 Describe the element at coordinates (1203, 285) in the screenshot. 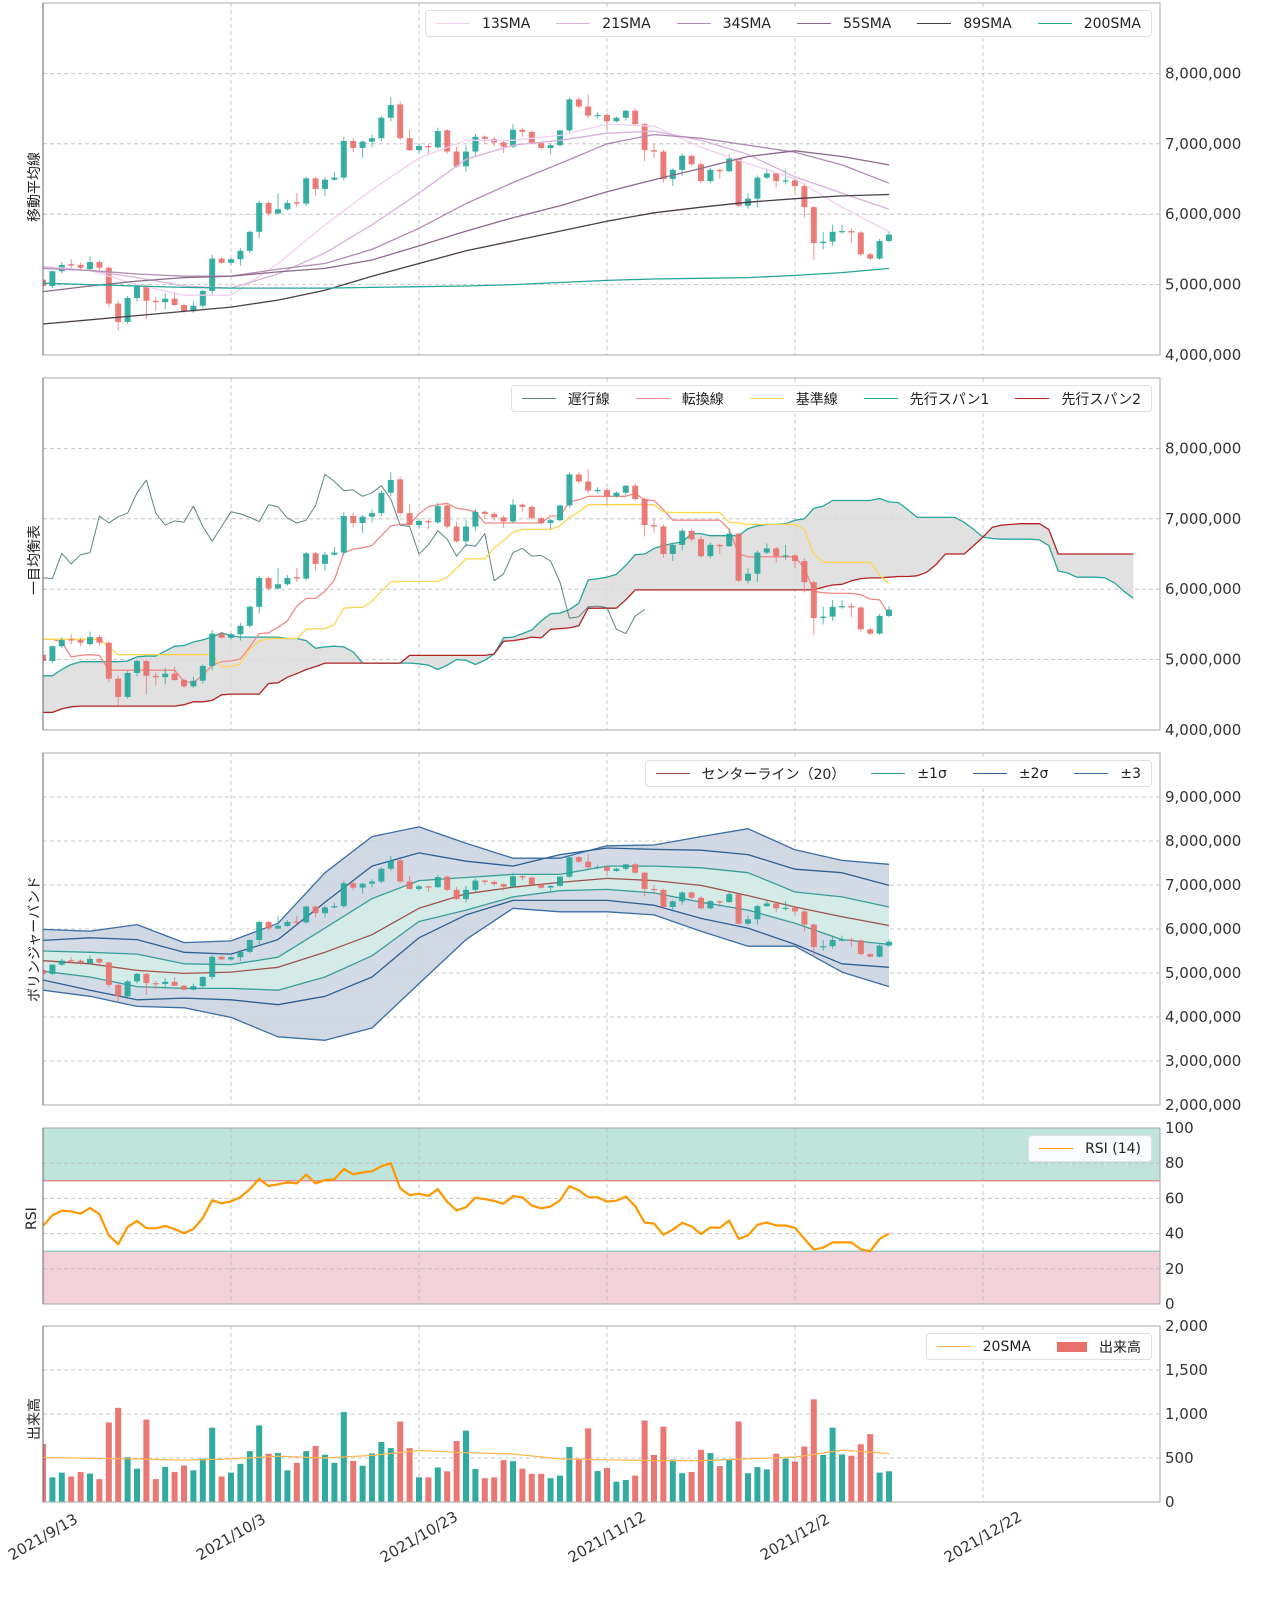

I see `y-tick-label: 5,000,000` at that location.